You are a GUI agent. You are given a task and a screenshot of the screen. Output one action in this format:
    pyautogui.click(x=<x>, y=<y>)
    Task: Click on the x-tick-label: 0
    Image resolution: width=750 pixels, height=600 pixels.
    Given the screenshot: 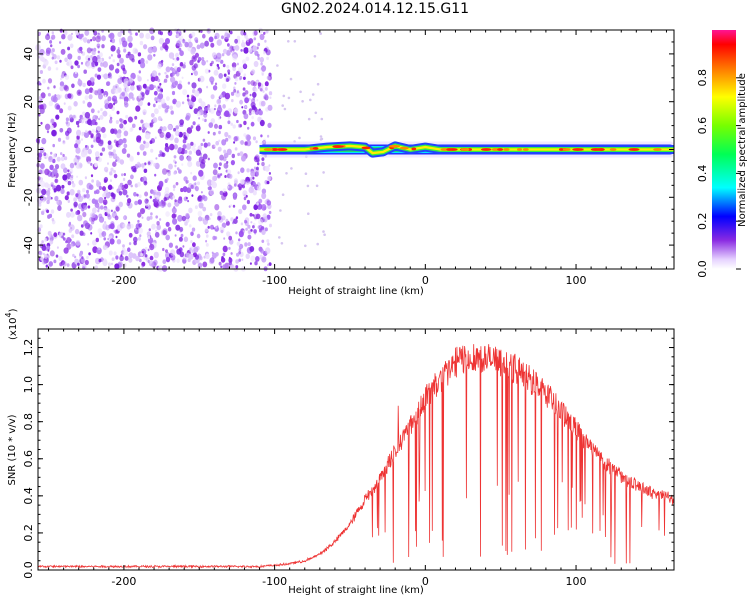 What is the action you would take?
    pyautogui.click(x=425, y=581)
    